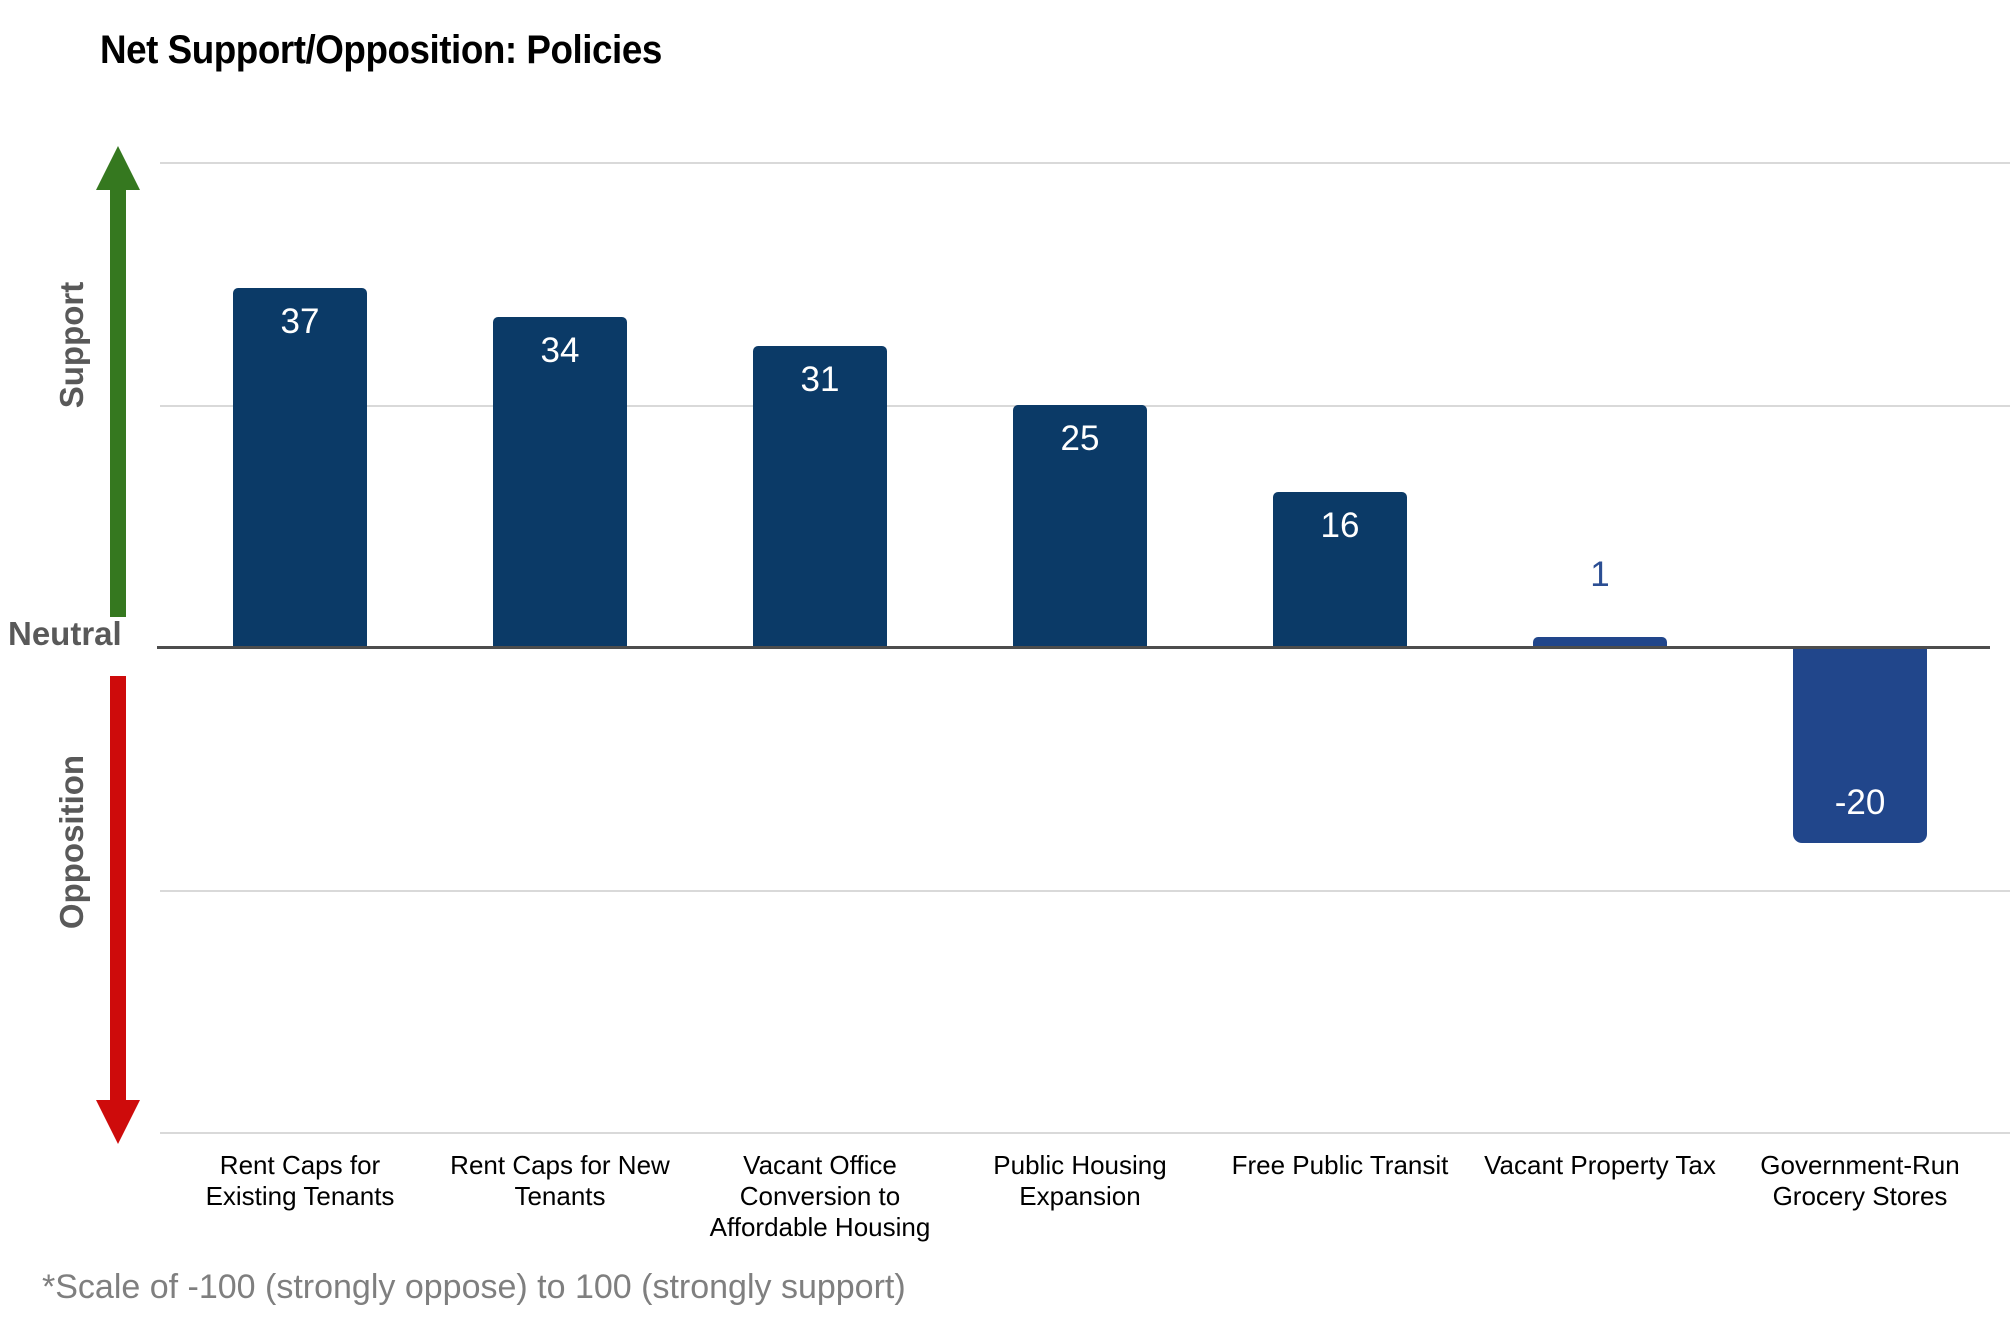 This screenshot has height=1342, width=2015. I want to click on support-arrow-head-icon, so click(118, 168).